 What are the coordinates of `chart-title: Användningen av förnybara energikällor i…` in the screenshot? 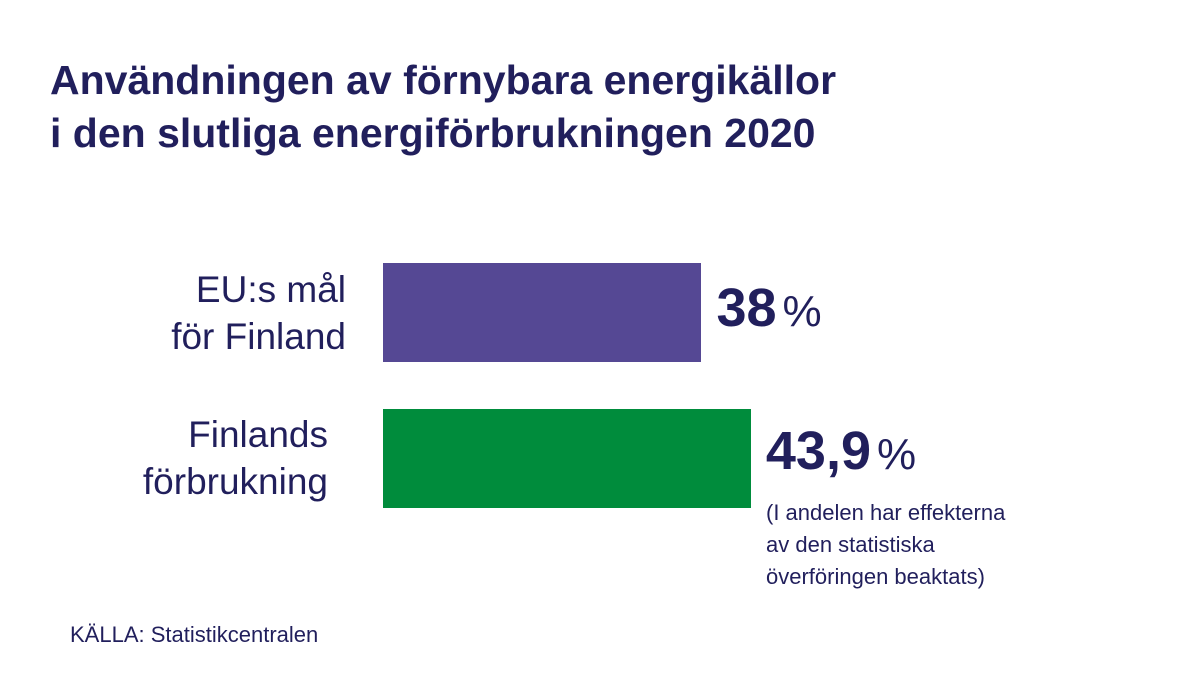 It's located at (443, 107).